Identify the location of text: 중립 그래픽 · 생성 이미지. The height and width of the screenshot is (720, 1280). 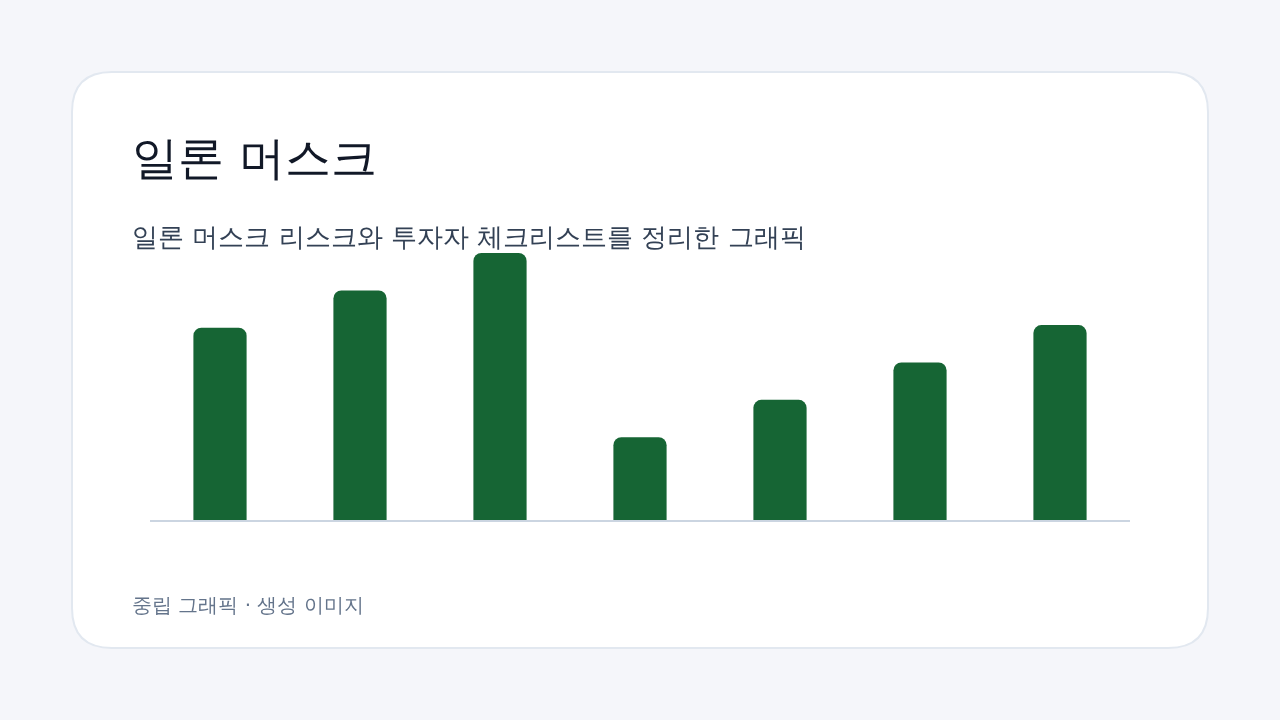
(248, 605).